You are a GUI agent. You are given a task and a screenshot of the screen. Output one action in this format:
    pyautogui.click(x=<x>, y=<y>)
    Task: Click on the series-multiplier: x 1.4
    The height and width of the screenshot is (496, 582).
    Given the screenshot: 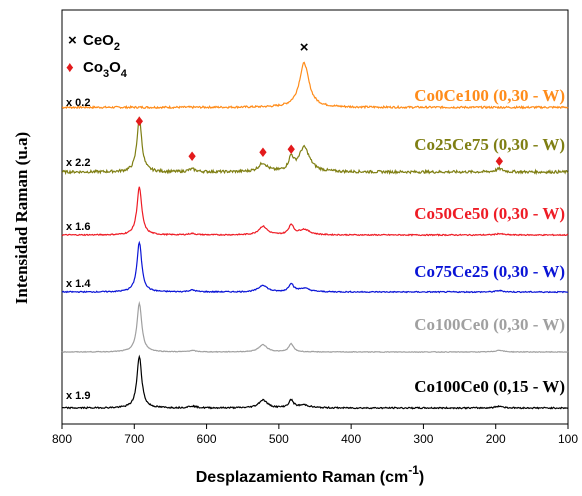 What is the action you would take?
    pyautogui.click(x=78, y=284)
    